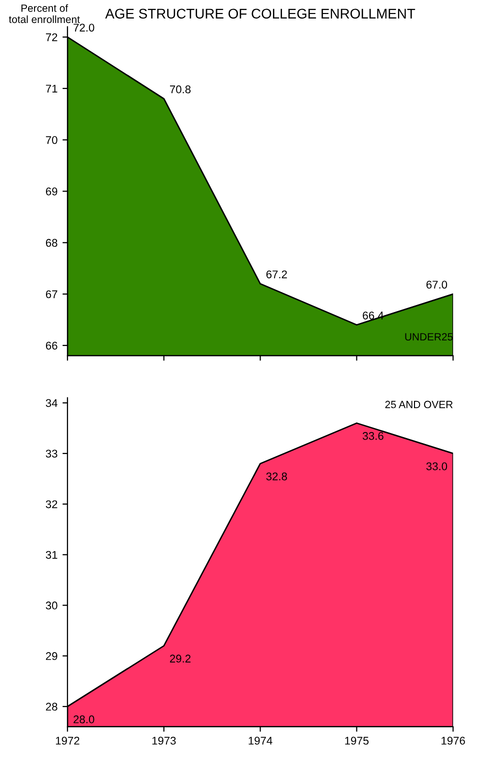  What do you see at coordinates (52, 242) in the screenshot?
I see `y-tick-label: 68` at bounding box center [52, 242].